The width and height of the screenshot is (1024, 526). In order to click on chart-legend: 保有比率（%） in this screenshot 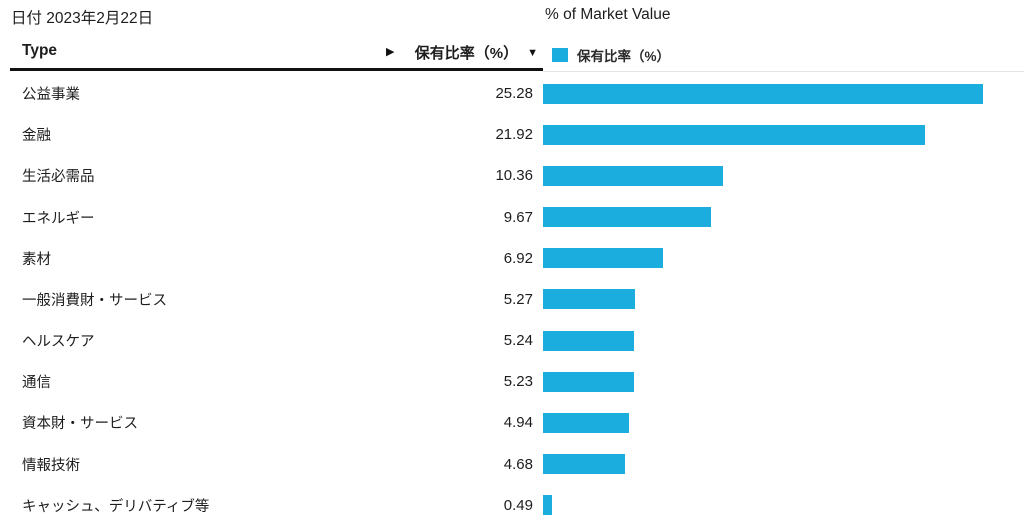, I will do `click(611, 55)`.